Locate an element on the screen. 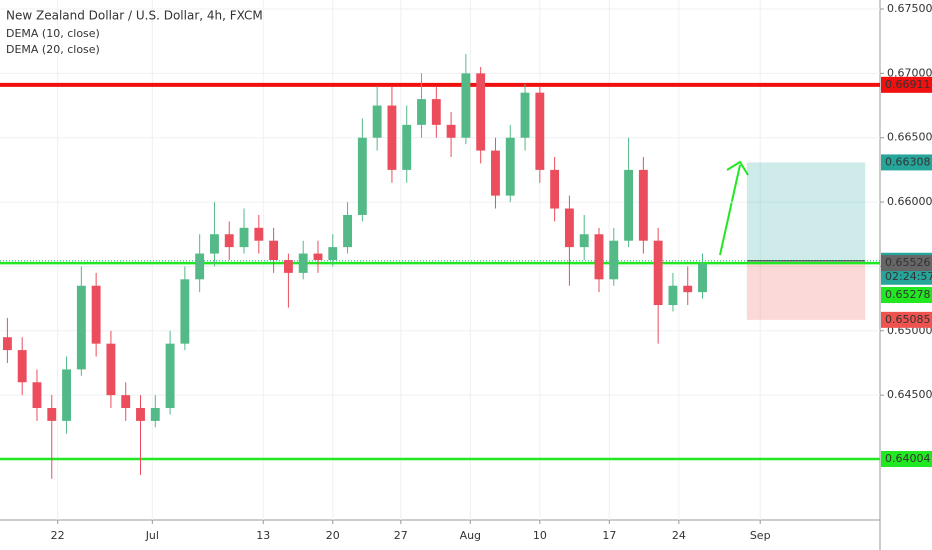  y-tick-label: 0.66500 is located at coordinates (909, 137).